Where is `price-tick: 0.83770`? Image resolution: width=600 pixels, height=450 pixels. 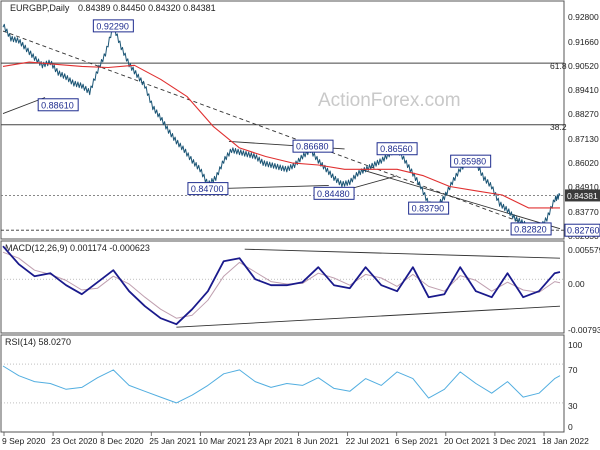
price-tick: 0.83770 is located at coordinates (583, 212).